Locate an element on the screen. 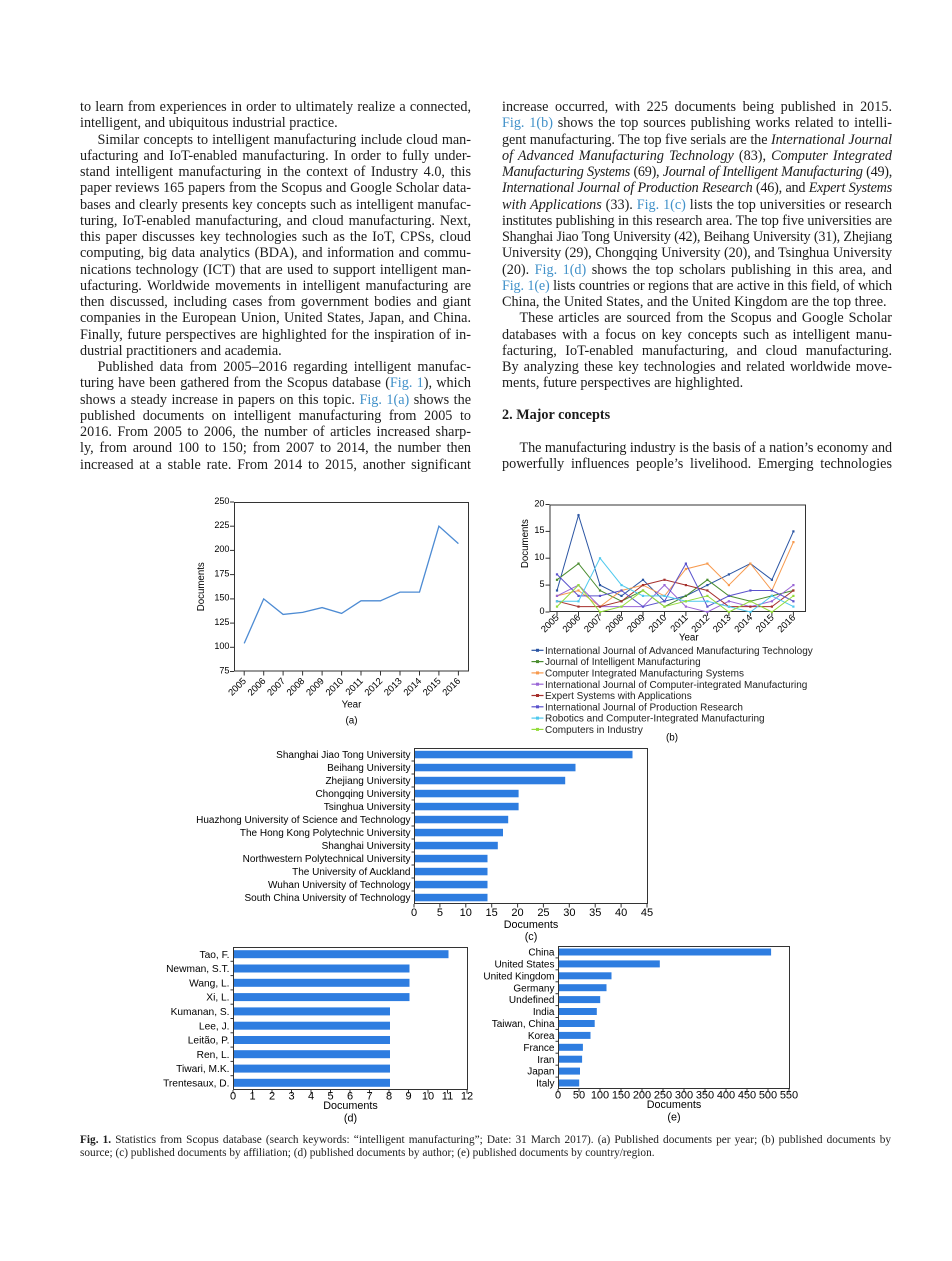 This screenshot has width=952, height=1261. svg-text: Germany is located at coordinates (533, 988).